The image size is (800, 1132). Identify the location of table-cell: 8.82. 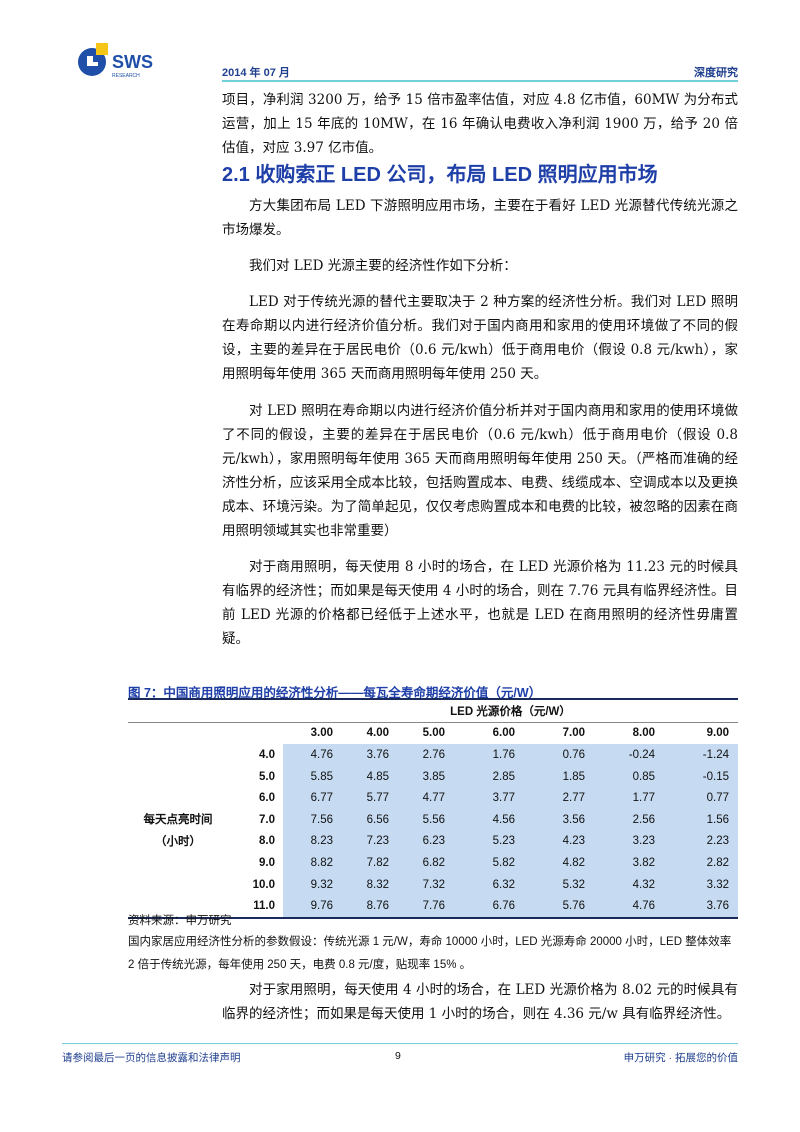
(308, 863).